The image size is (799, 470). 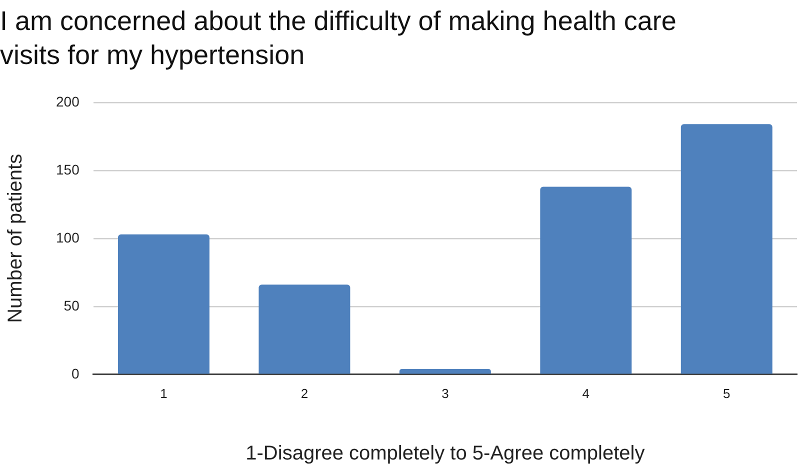 I want to click on x-tick-label: 5, so click(x=726, y=393).